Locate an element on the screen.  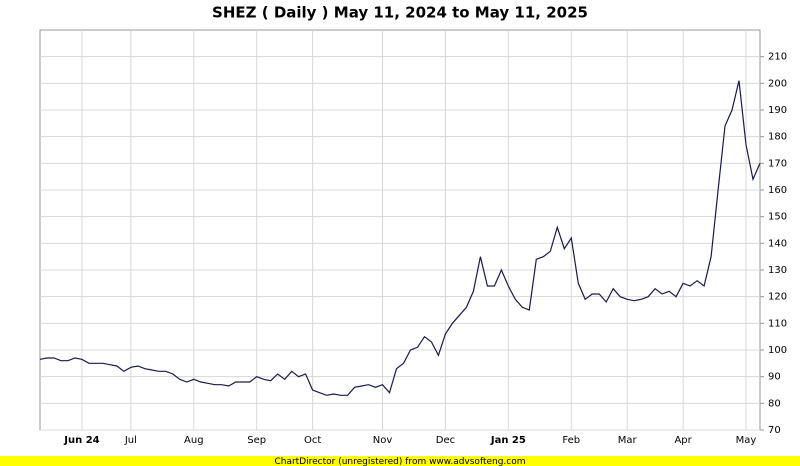
y-tick-label: 200 is located at coordinates (777, 83).